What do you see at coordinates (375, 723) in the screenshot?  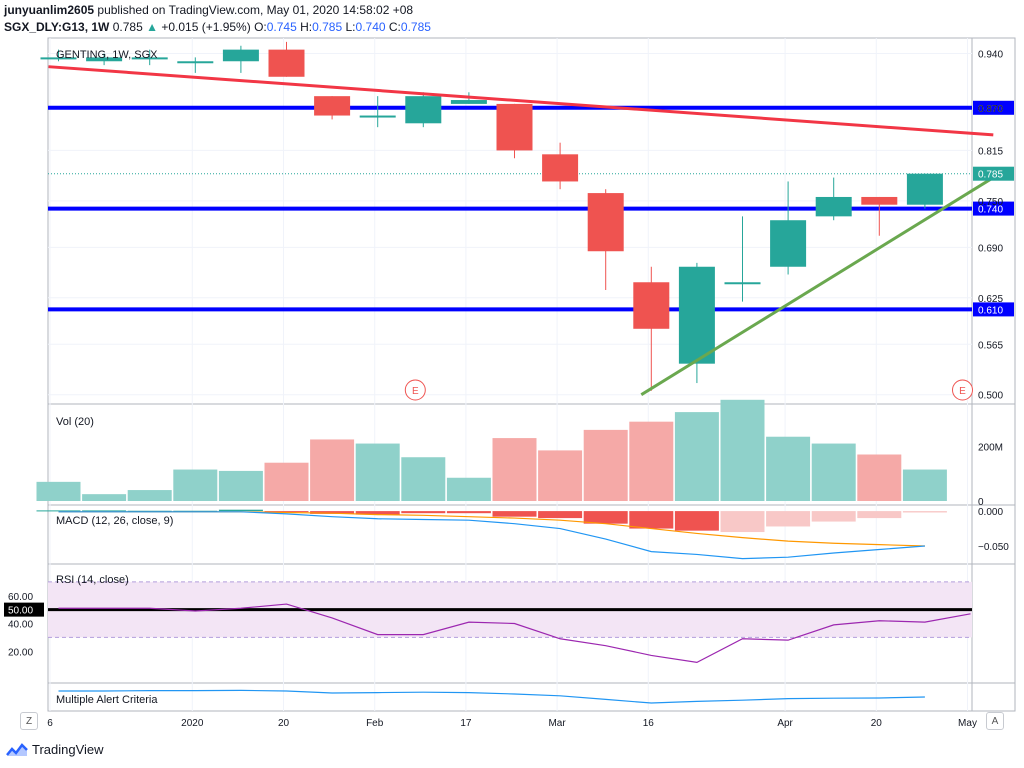 I see `x-tick-label: Feb` at bounding box center [375, 723].